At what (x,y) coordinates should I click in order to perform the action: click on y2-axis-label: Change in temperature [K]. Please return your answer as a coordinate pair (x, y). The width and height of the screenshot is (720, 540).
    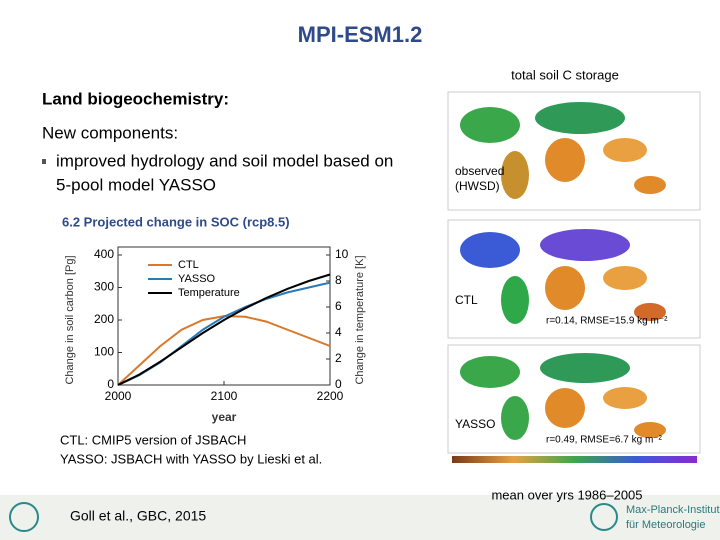
    Looking at the image, I should click on (360, 319).